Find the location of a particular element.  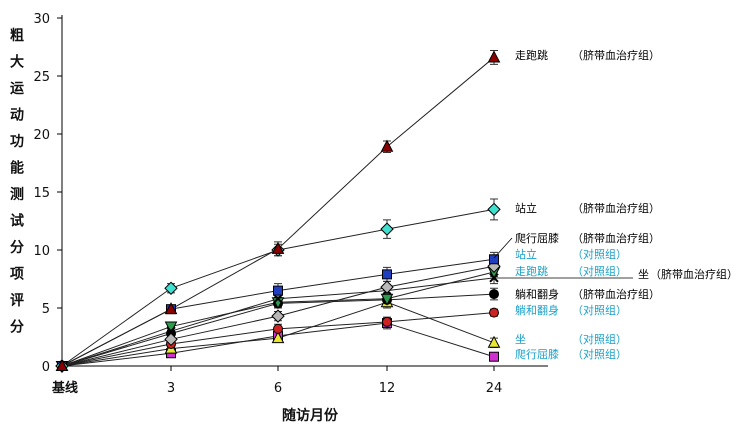

x-tick-label: 基线 is located at coordinates (64, 388).